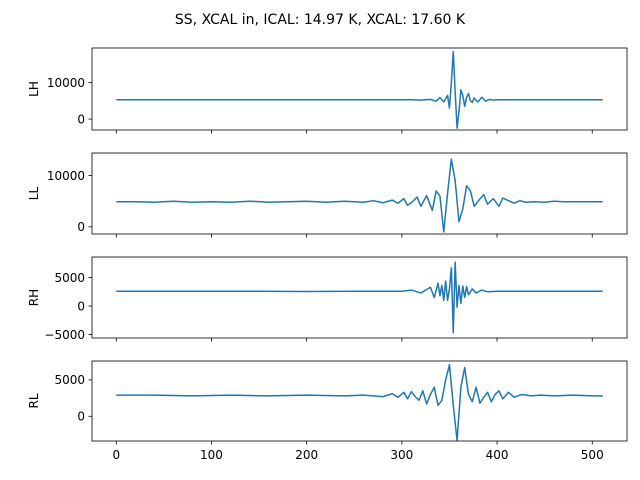 Image resolution: width=640 pixels, height=480 pixels. What do you see at coordinates (401, 455) in the screenshot?
I see `x-tick-label: 300` at bounding box center [401, 455].